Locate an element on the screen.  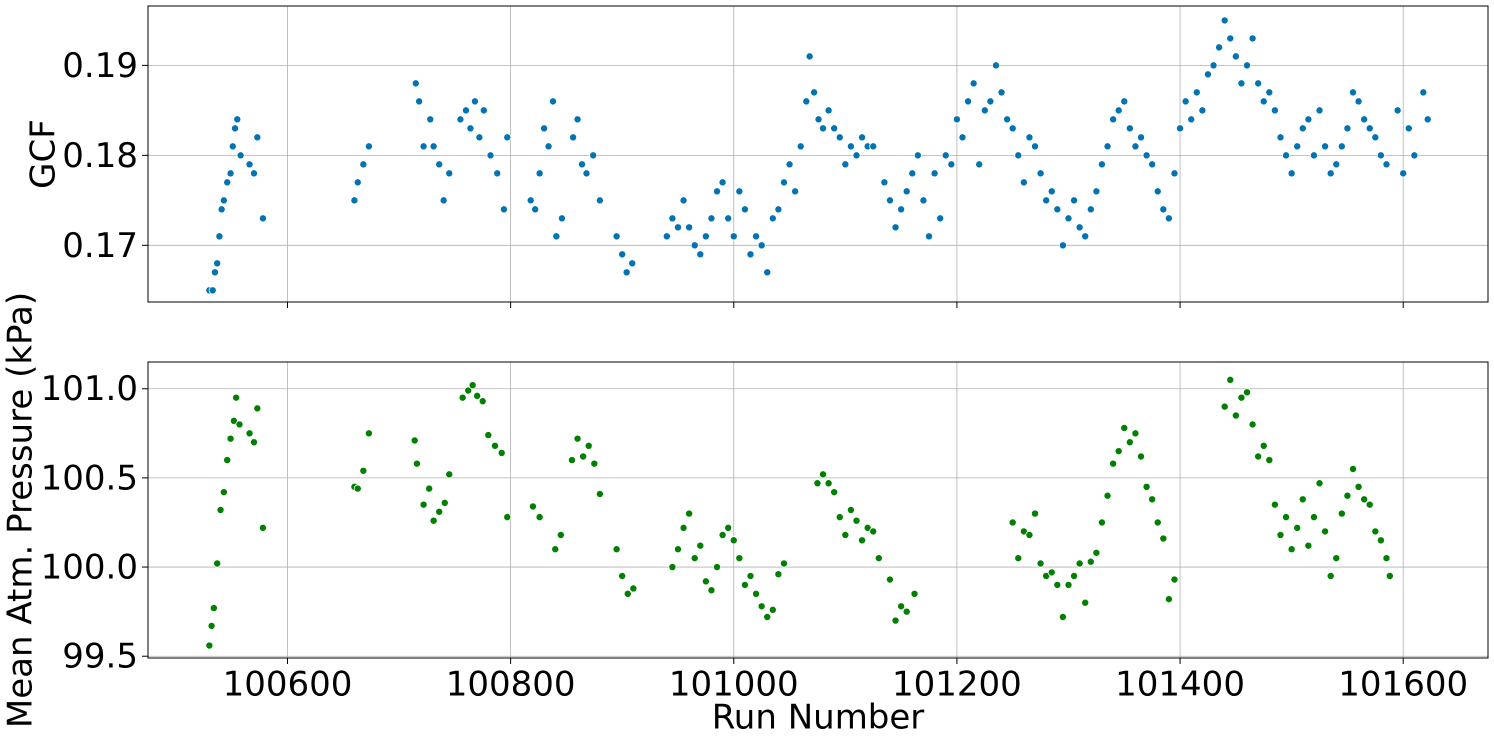
x-tick-label: 100800 is located at coordinates (511, 685).